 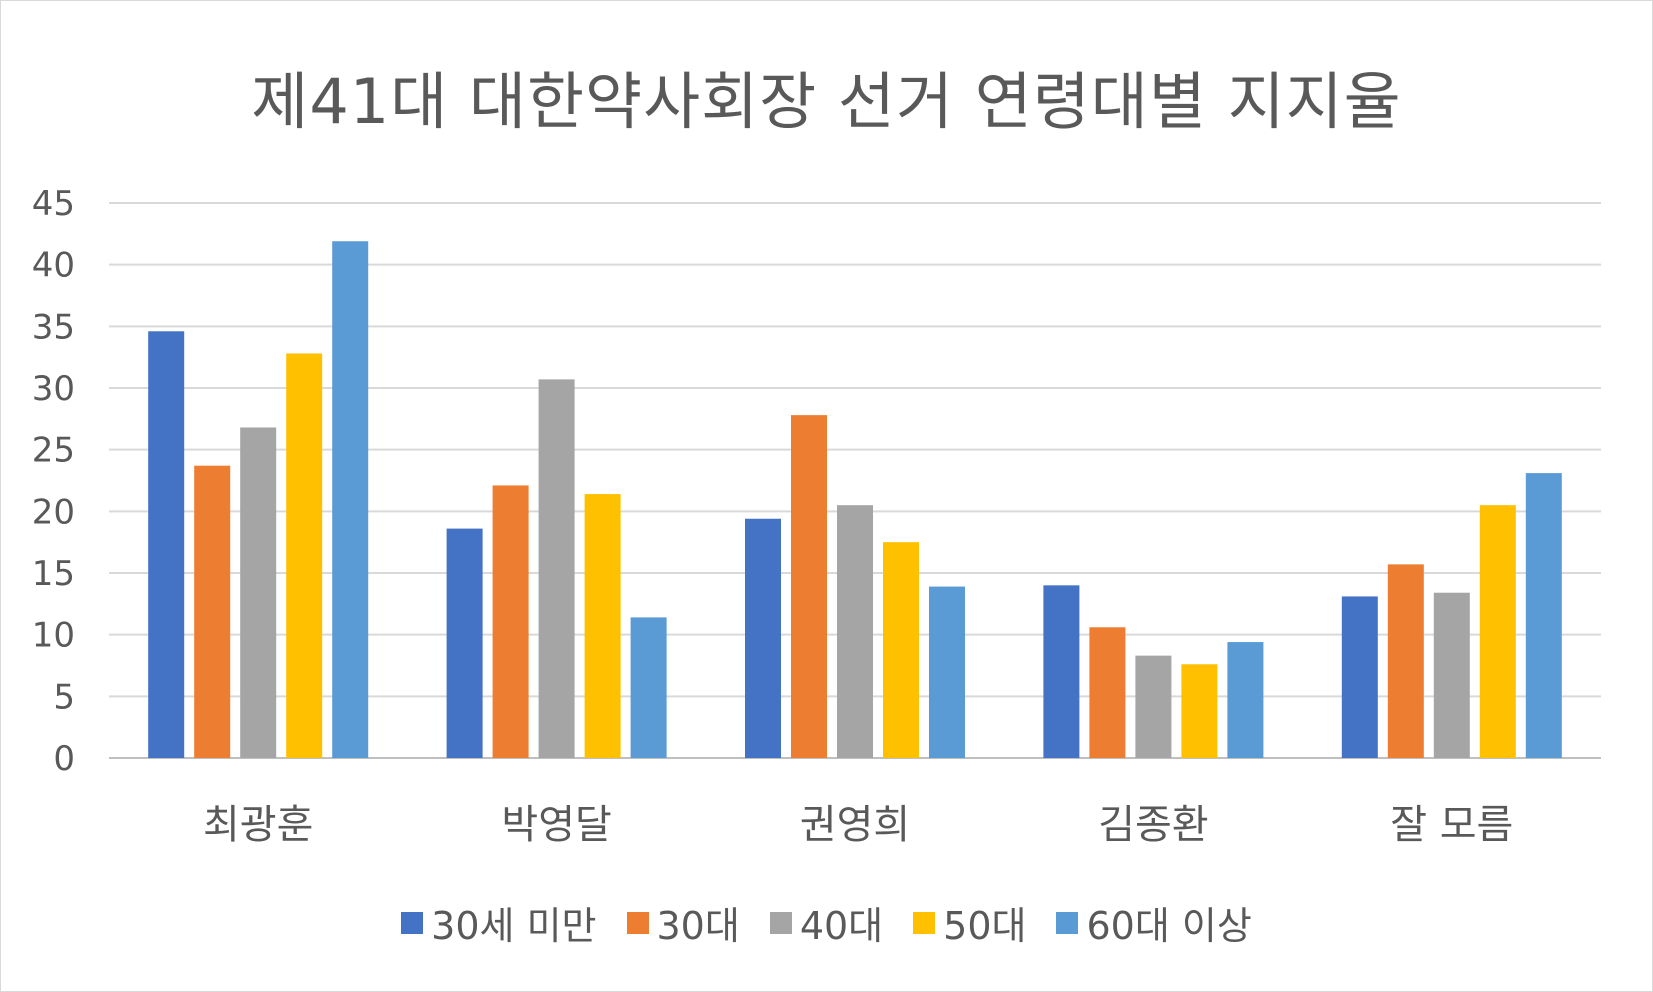 I want to click on legend-item: 60대 이상, so click(x=1154, y=922).